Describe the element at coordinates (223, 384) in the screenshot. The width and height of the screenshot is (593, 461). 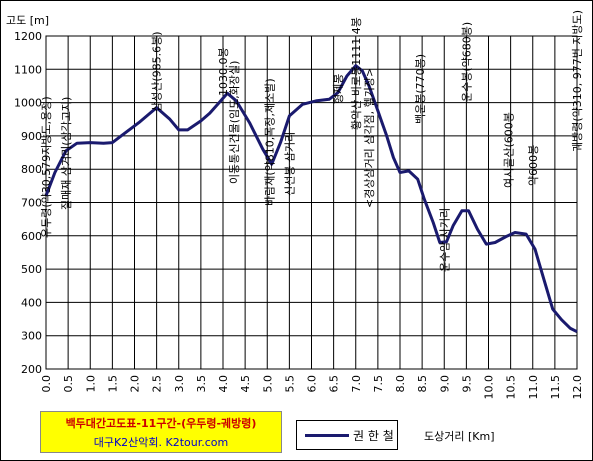
I see `x-tick-label: 4.0` at that location.